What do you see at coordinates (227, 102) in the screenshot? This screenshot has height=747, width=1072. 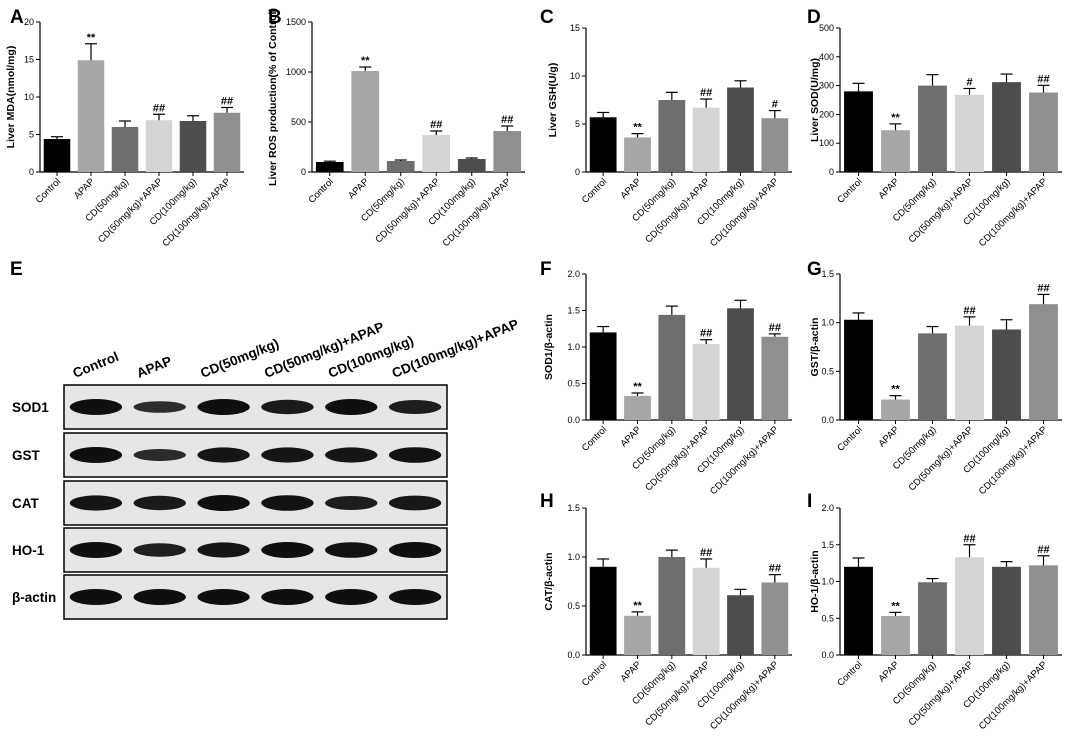 I see `significance-a-6: ##` at bounding box center [227, 102].